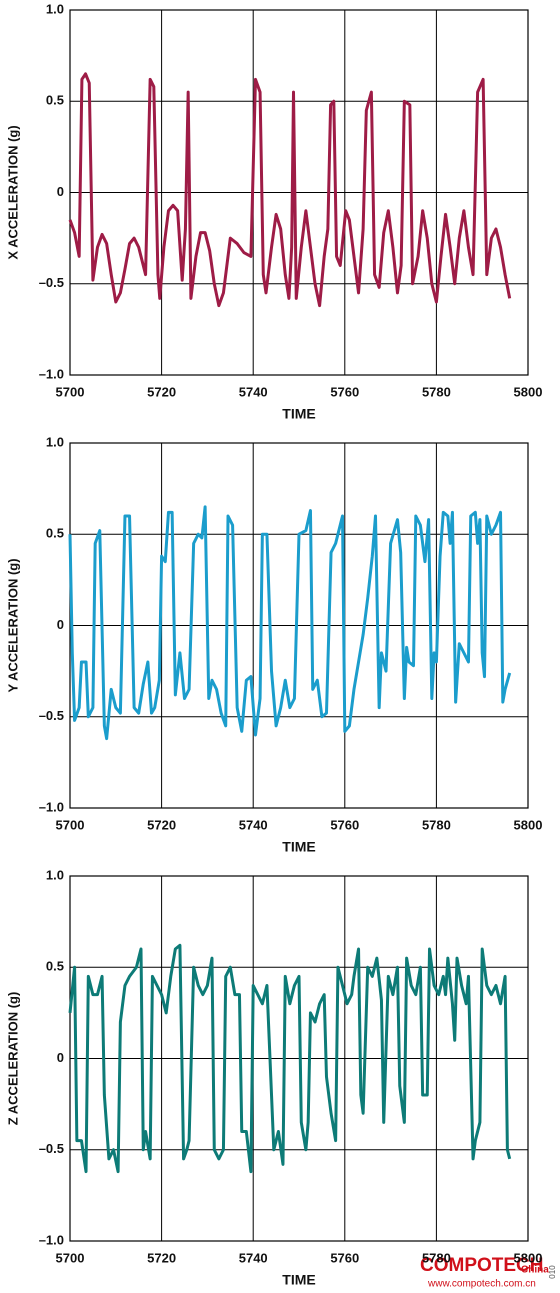 This screenshot has width=560, height=1293. I want to click on y-axis-label: X ACCELERATION (g), so click(12, 192).